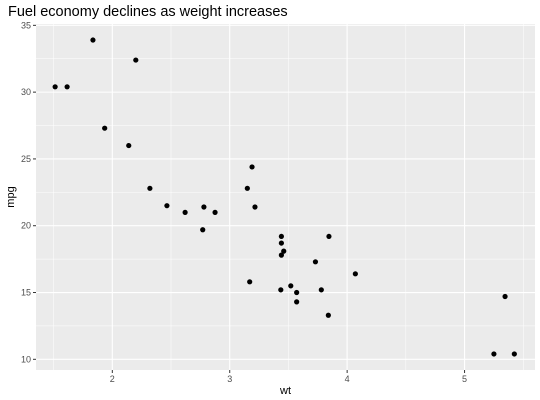 Image resolution: width=540 pixels, height=400 pixels. I want to click on y-tick-label: 25, so click(26, 159).